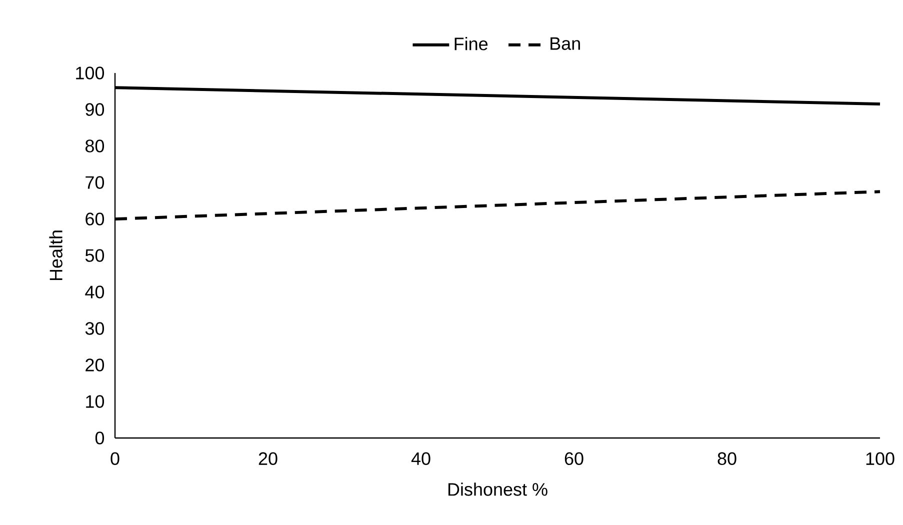 This screenshot has height=525, width=903. Describe the element at coordinates (94, 292) in the screenshot. I see `y-tick-label: 40` at that location.